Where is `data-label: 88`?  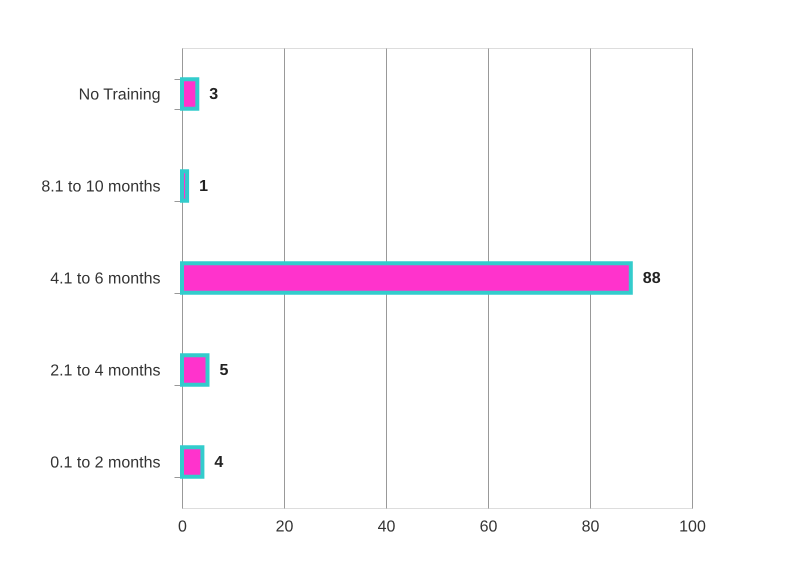 data-label: 88 is located at coordinates (651, 278).